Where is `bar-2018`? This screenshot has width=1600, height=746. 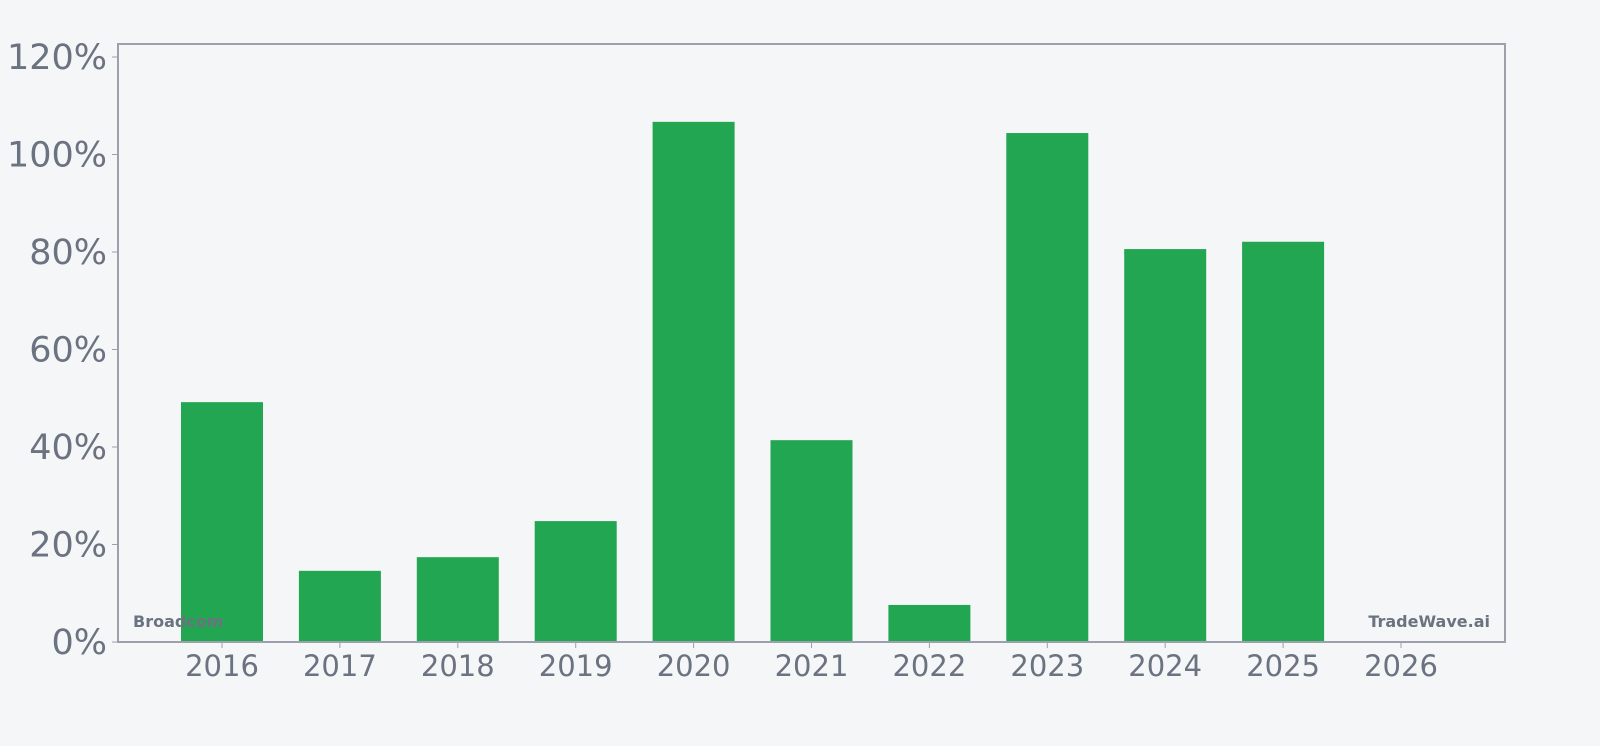 bar-2018 is located at coordinates (457, 599).